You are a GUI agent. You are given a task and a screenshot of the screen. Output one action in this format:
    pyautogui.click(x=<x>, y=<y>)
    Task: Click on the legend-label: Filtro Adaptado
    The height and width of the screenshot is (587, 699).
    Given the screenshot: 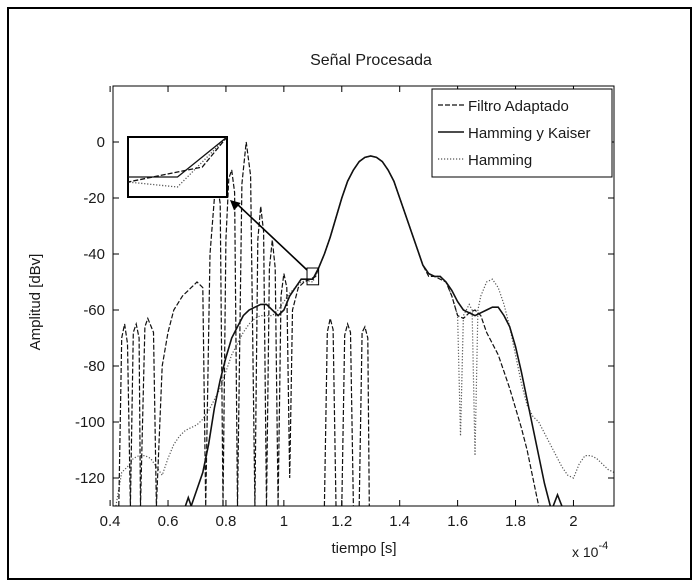 What is the action you would take?
    pyautogui.click(x=518, y=106)
    